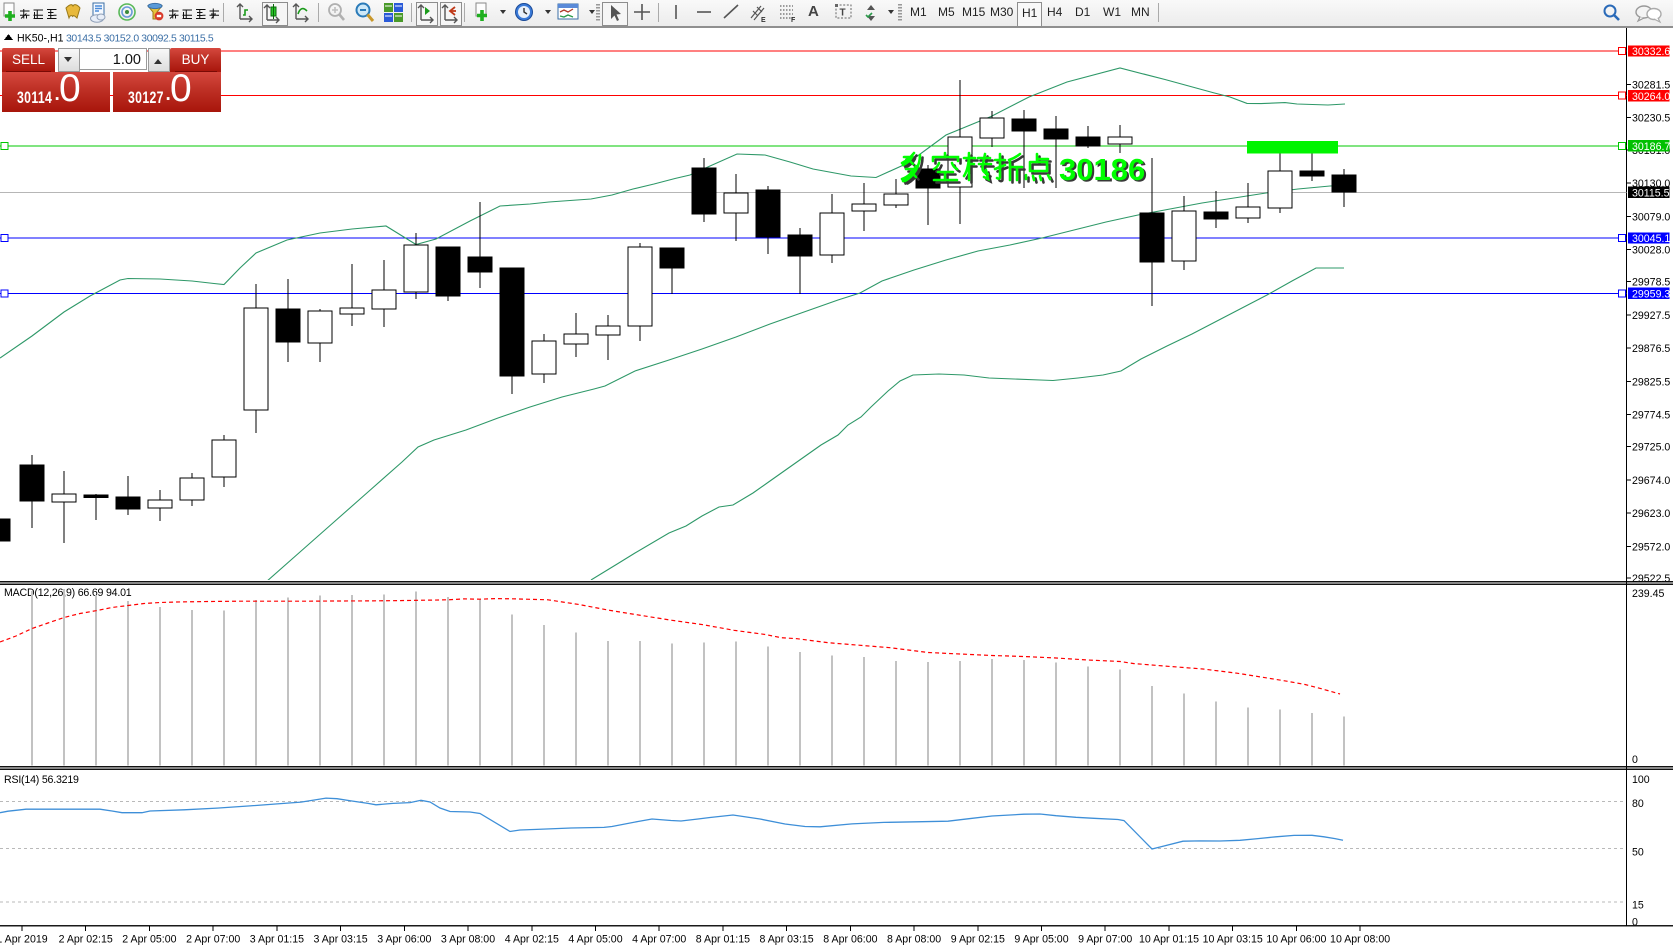  I want to click on svg-text: 4 Apr 07:00, so click(659, 940).